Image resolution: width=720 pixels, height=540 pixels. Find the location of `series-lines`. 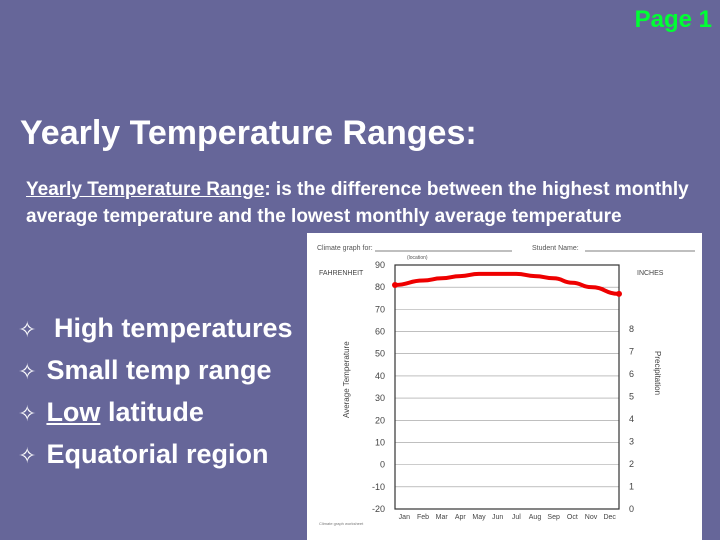

series-lines is located at coordinates (507, 284).